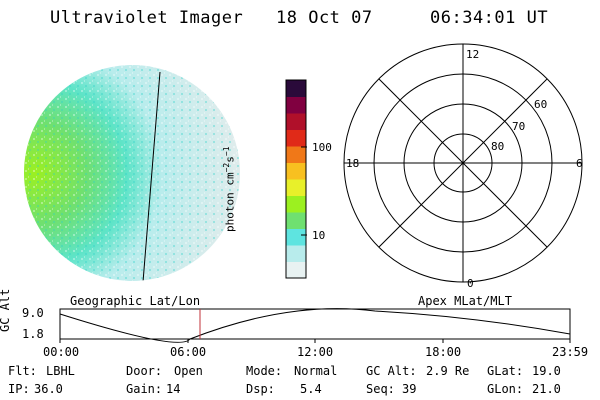  What do you see at coordinates (498, 146) in the screenshot?
I see `lat-label-80: 80` at bounding box center [498, 146].